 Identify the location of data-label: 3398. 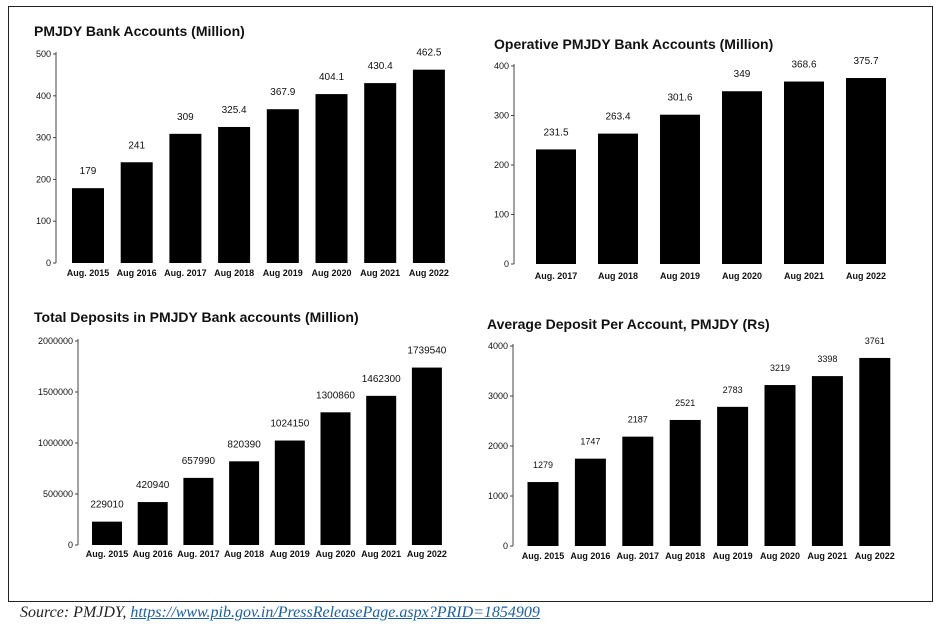
(827, 359).